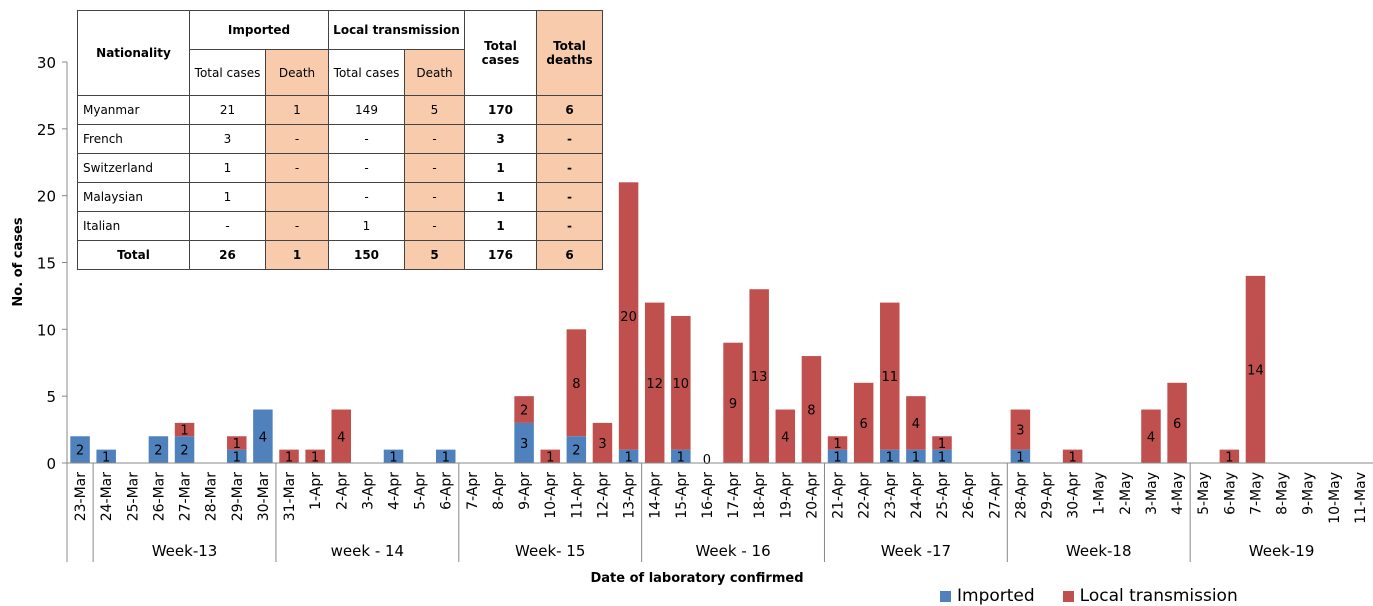 The image size is (1373, 606). I want to click on data-label-local-transmission: 11, so click(890, 377).